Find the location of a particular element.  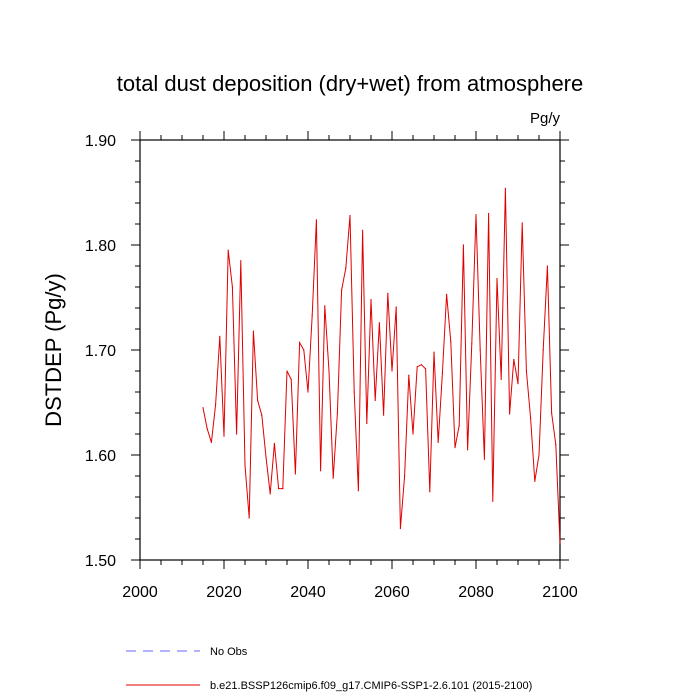

x-tick-label: 2080 is located at coordinates (476, 592).